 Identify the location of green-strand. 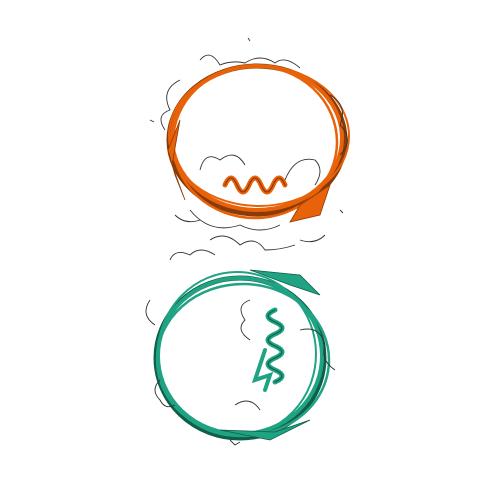
(237, 354).